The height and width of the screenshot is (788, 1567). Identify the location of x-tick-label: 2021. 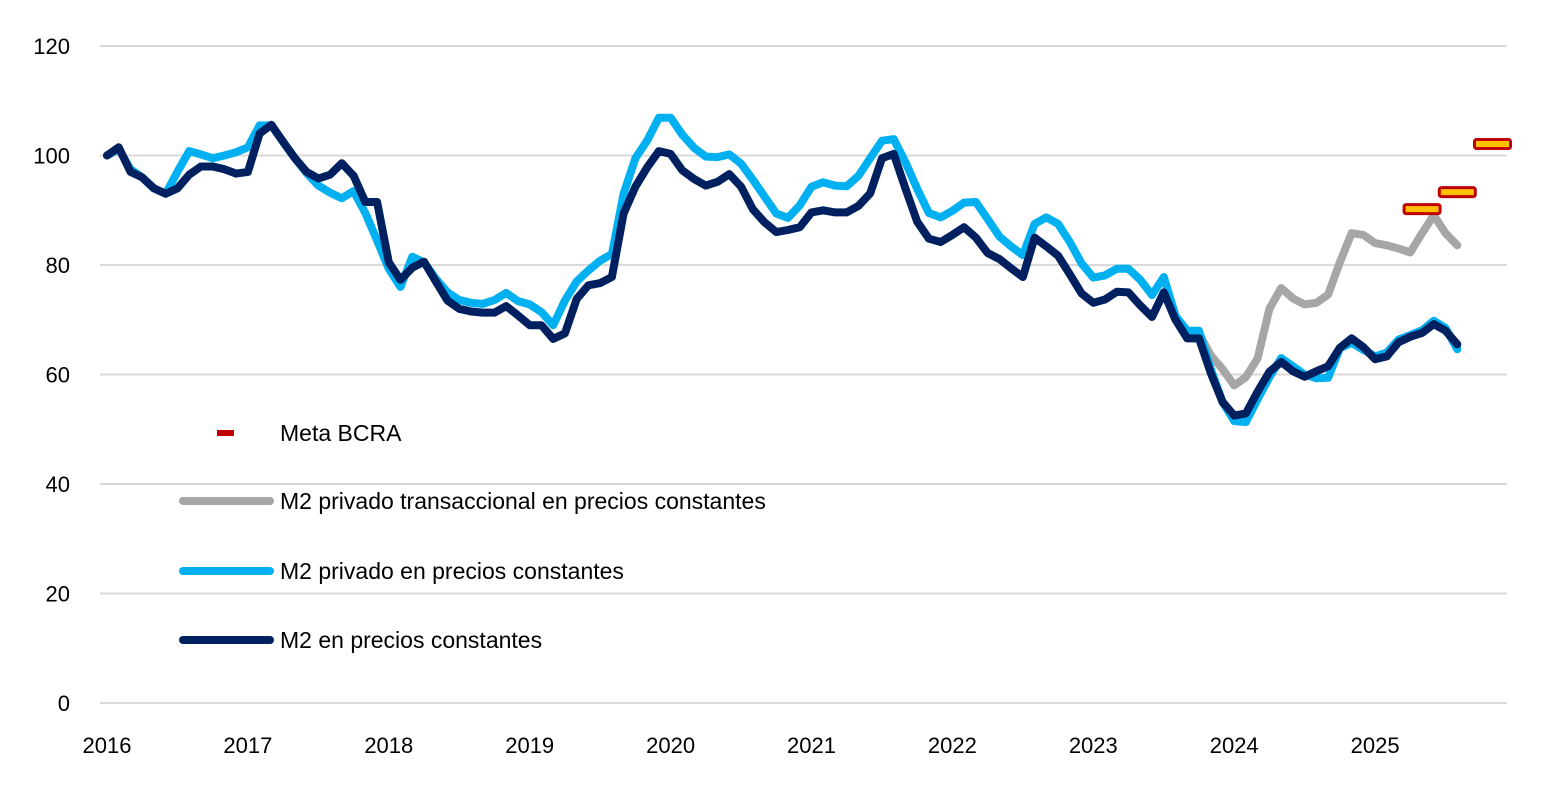
(811, 745).